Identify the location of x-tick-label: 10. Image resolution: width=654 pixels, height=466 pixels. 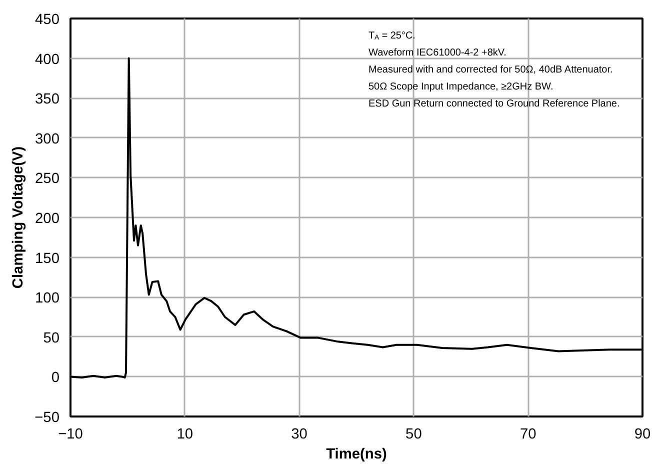
(185, 434).